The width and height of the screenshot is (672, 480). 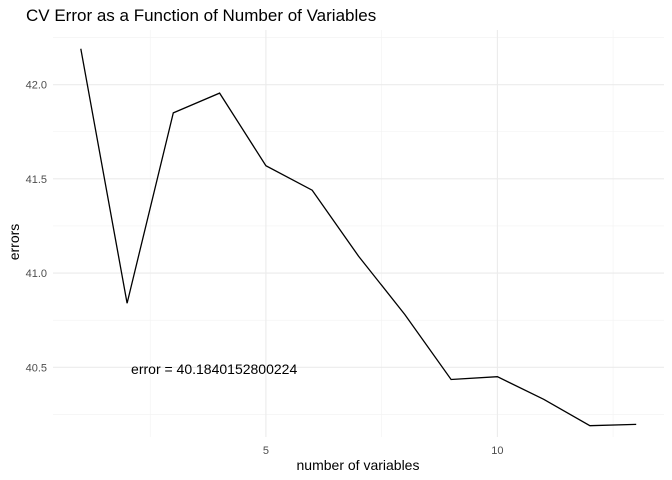 I want to click on x-tick-label: 10, so click(x=497, y=451).